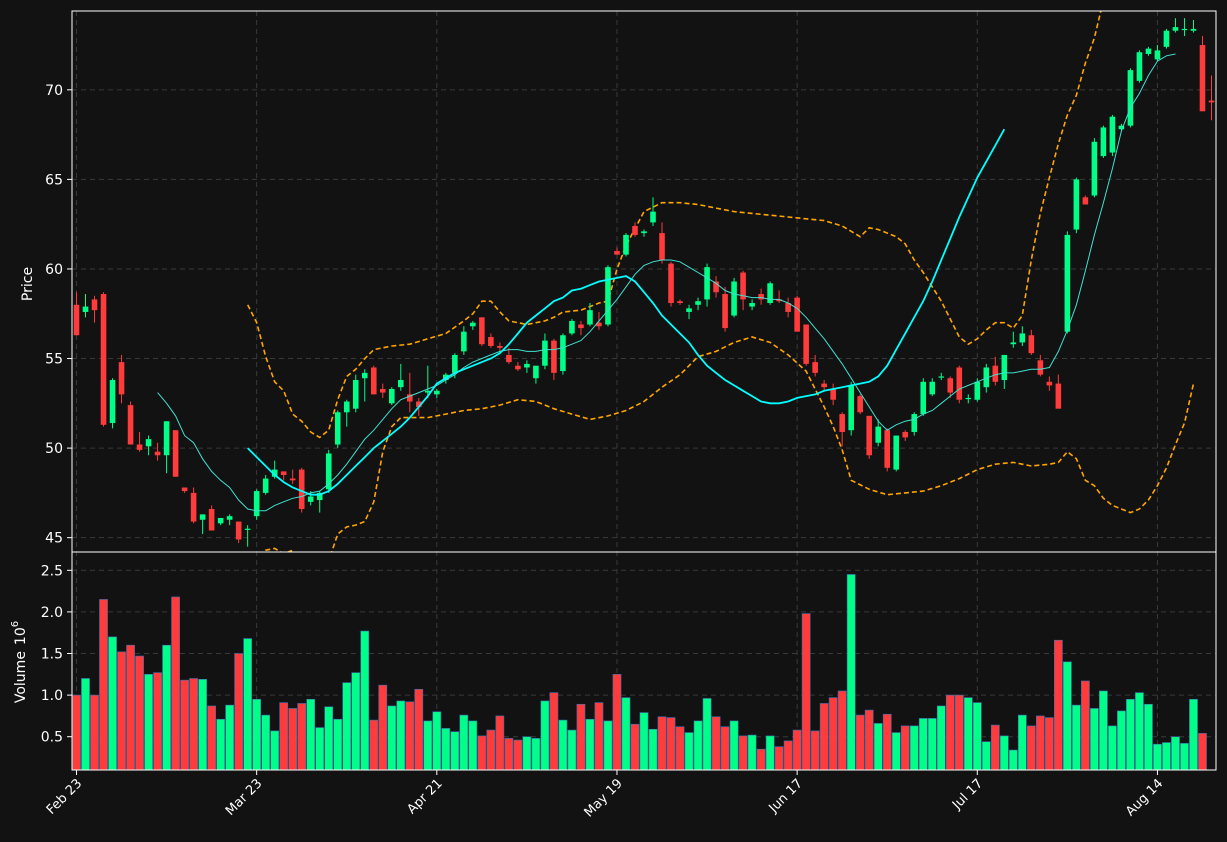 This screenshot has height=842, width=1227. I want to click on price-axis-label: Price, so click(28, 284).